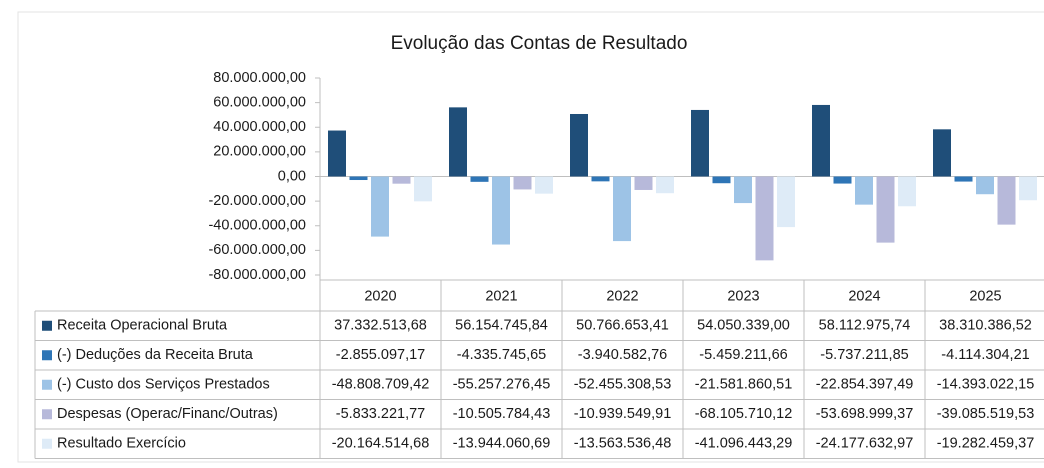 Image resolution: width=1044 pixels, height=468 pixels. Describe the element at coordinates (121, 444) in the screenshot. I see `legend-label: Resultado Exercício` at that location.